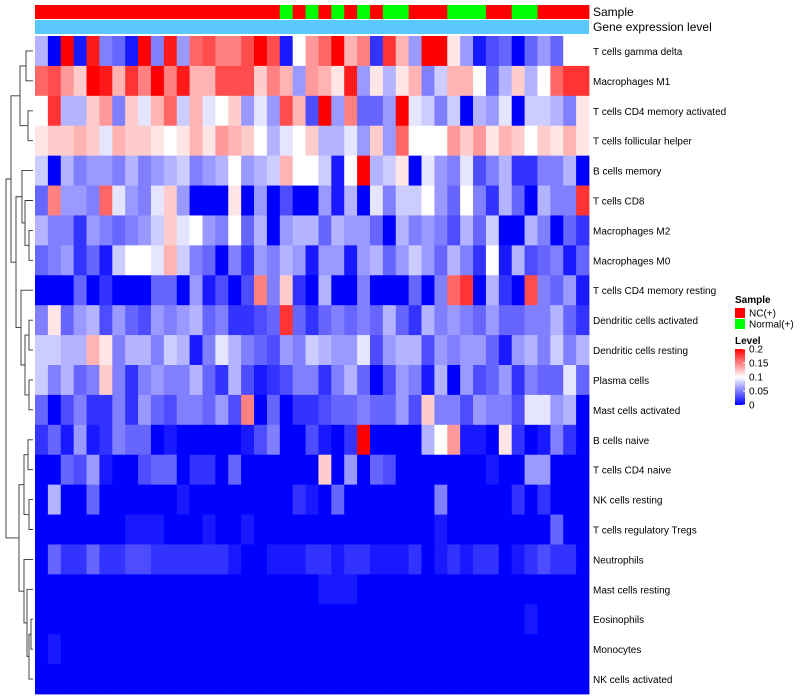  I want to click on row-label: Mast cells resting, so click(631, 590).